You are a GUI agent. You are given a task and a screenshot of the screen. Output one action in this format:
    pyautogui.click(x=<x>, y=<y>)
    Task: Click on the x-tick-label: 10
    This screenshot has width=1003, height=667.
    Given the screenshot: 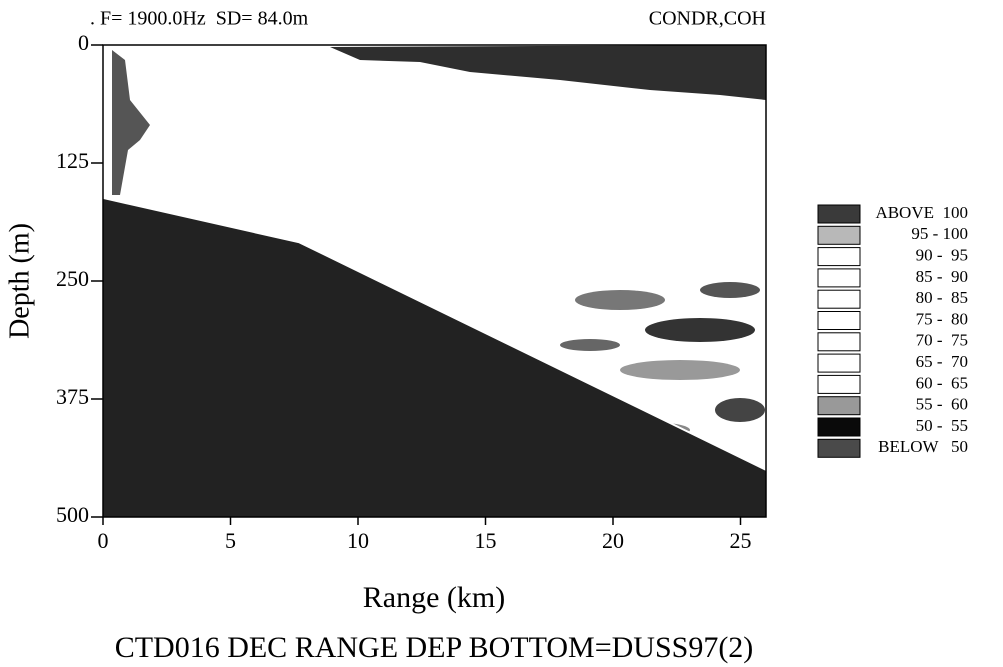 What is the action you would take?
    pyautogui.click(x=358, y=540)
    